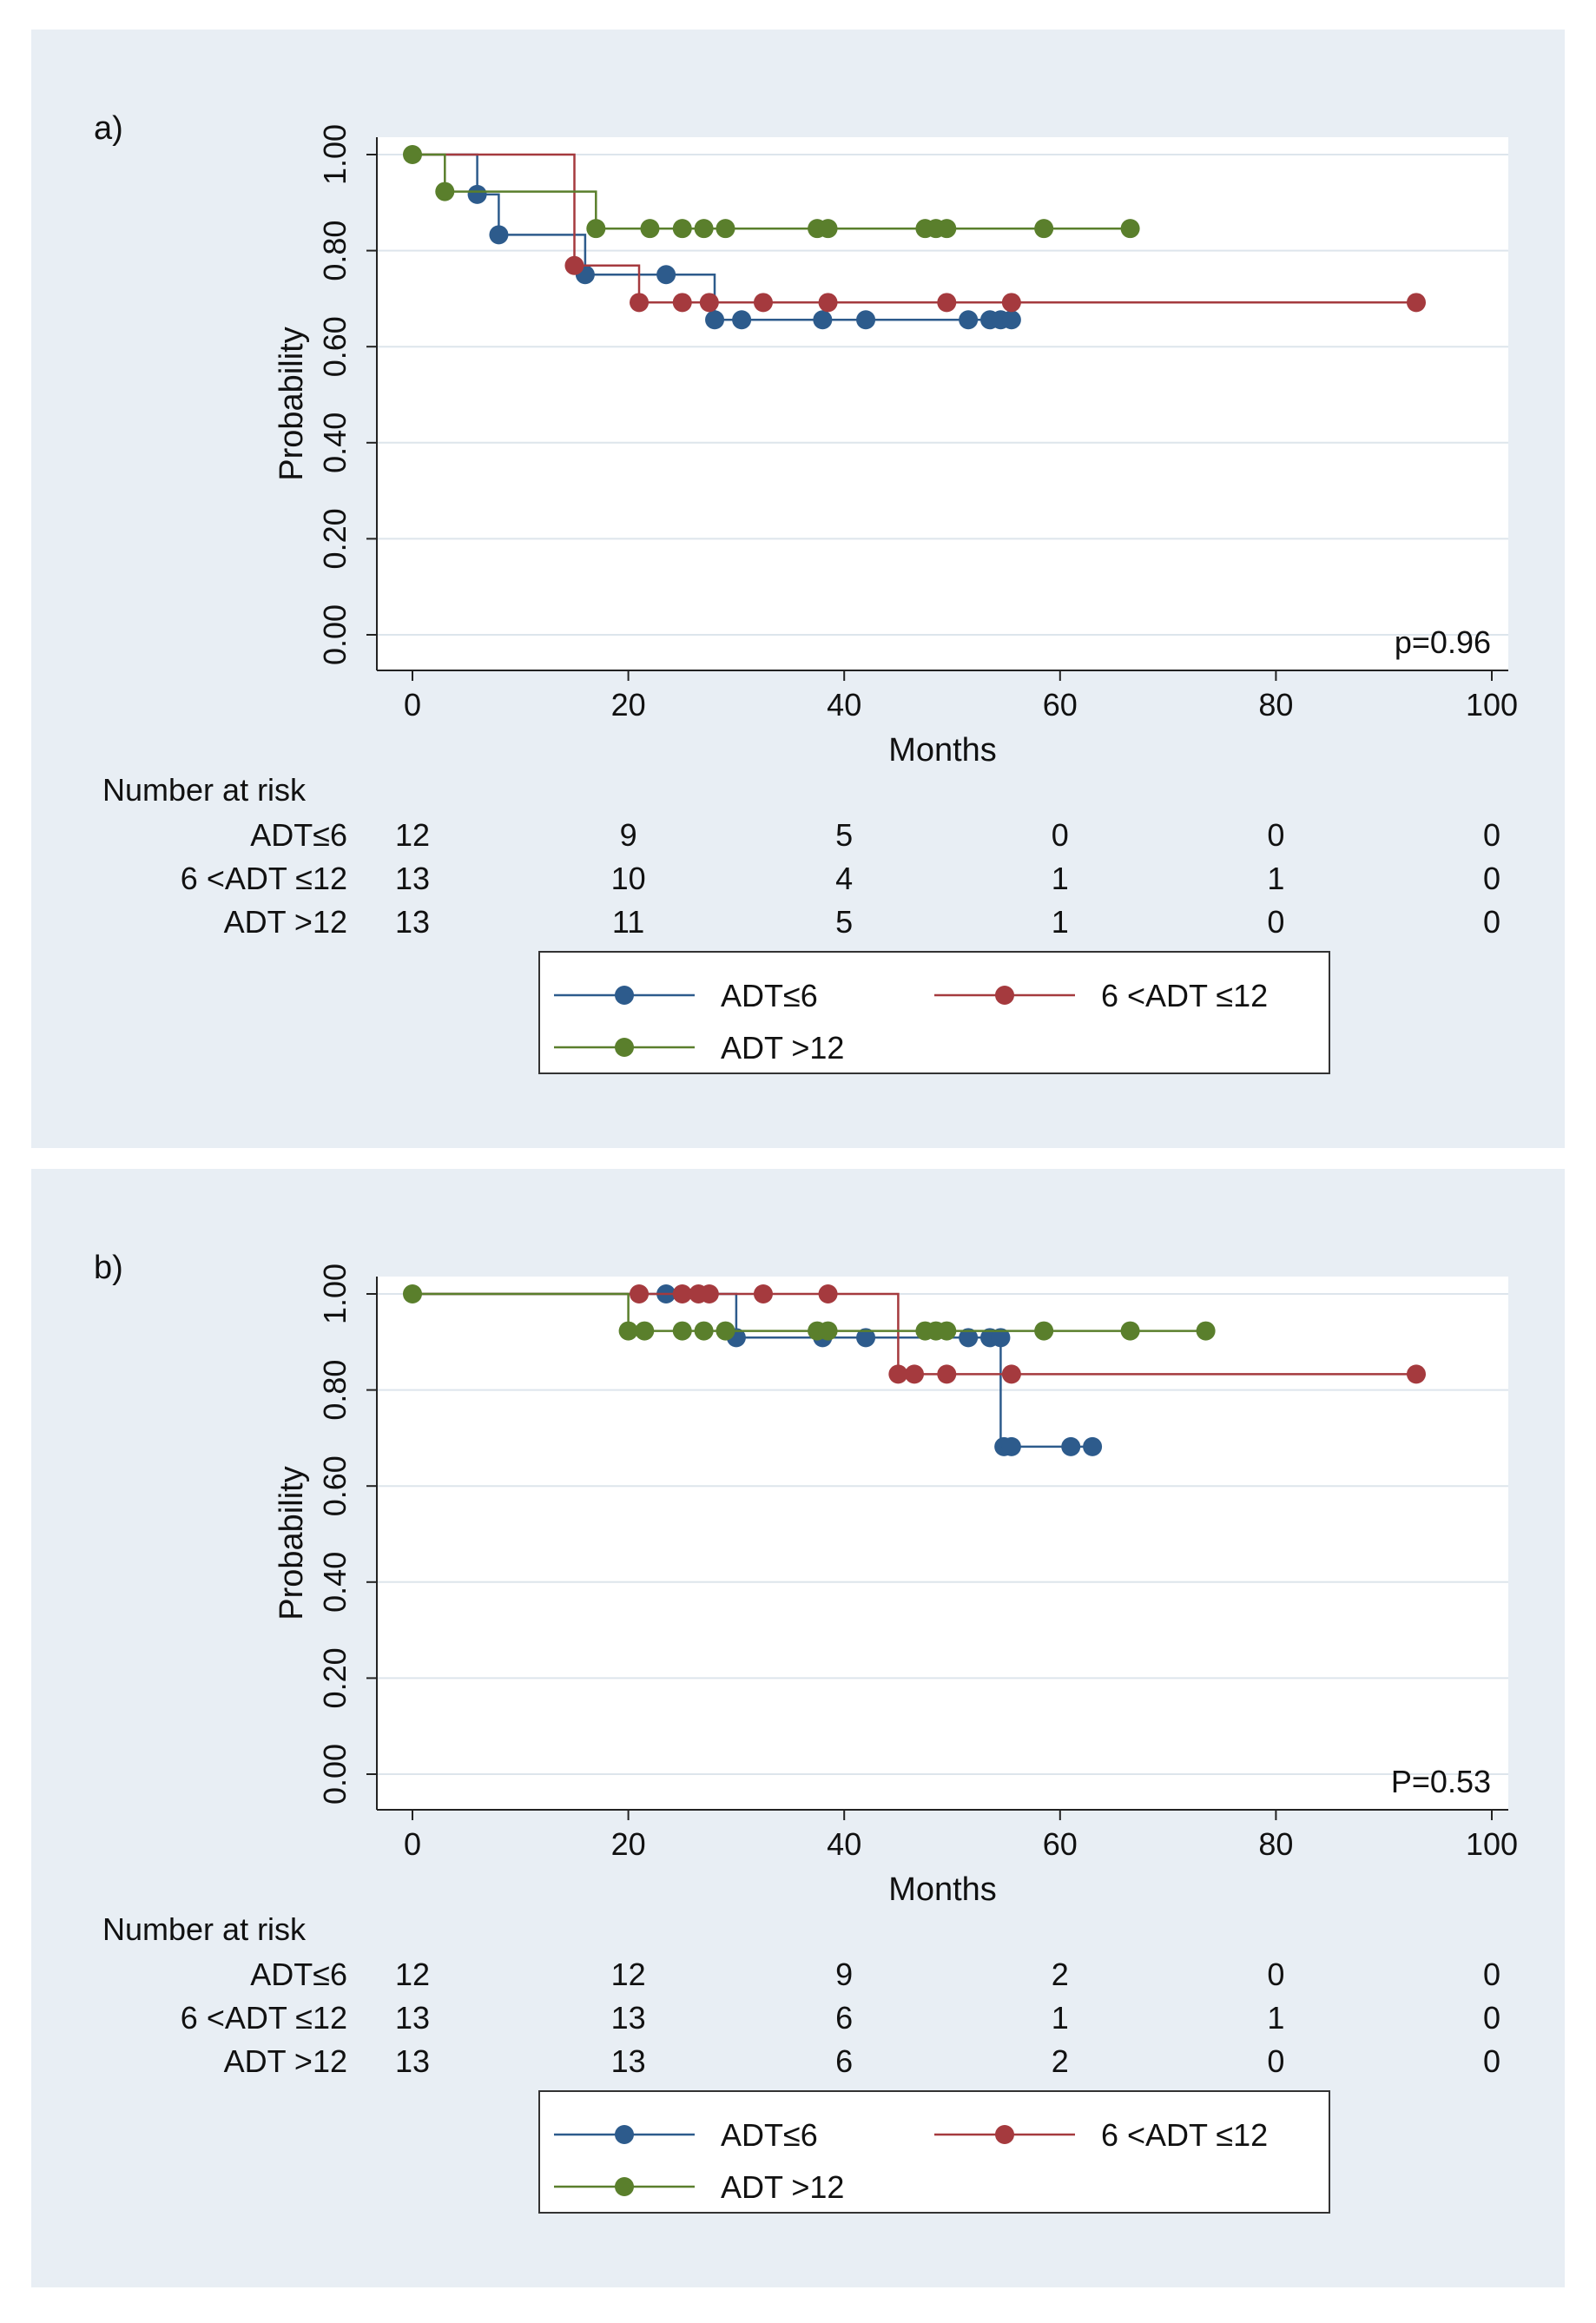 The height and width of the screenshot is (2323, 1596). Describe the element at coordinates (108, 1268) in the screenshot. I see `panel-label: b)` at that location.